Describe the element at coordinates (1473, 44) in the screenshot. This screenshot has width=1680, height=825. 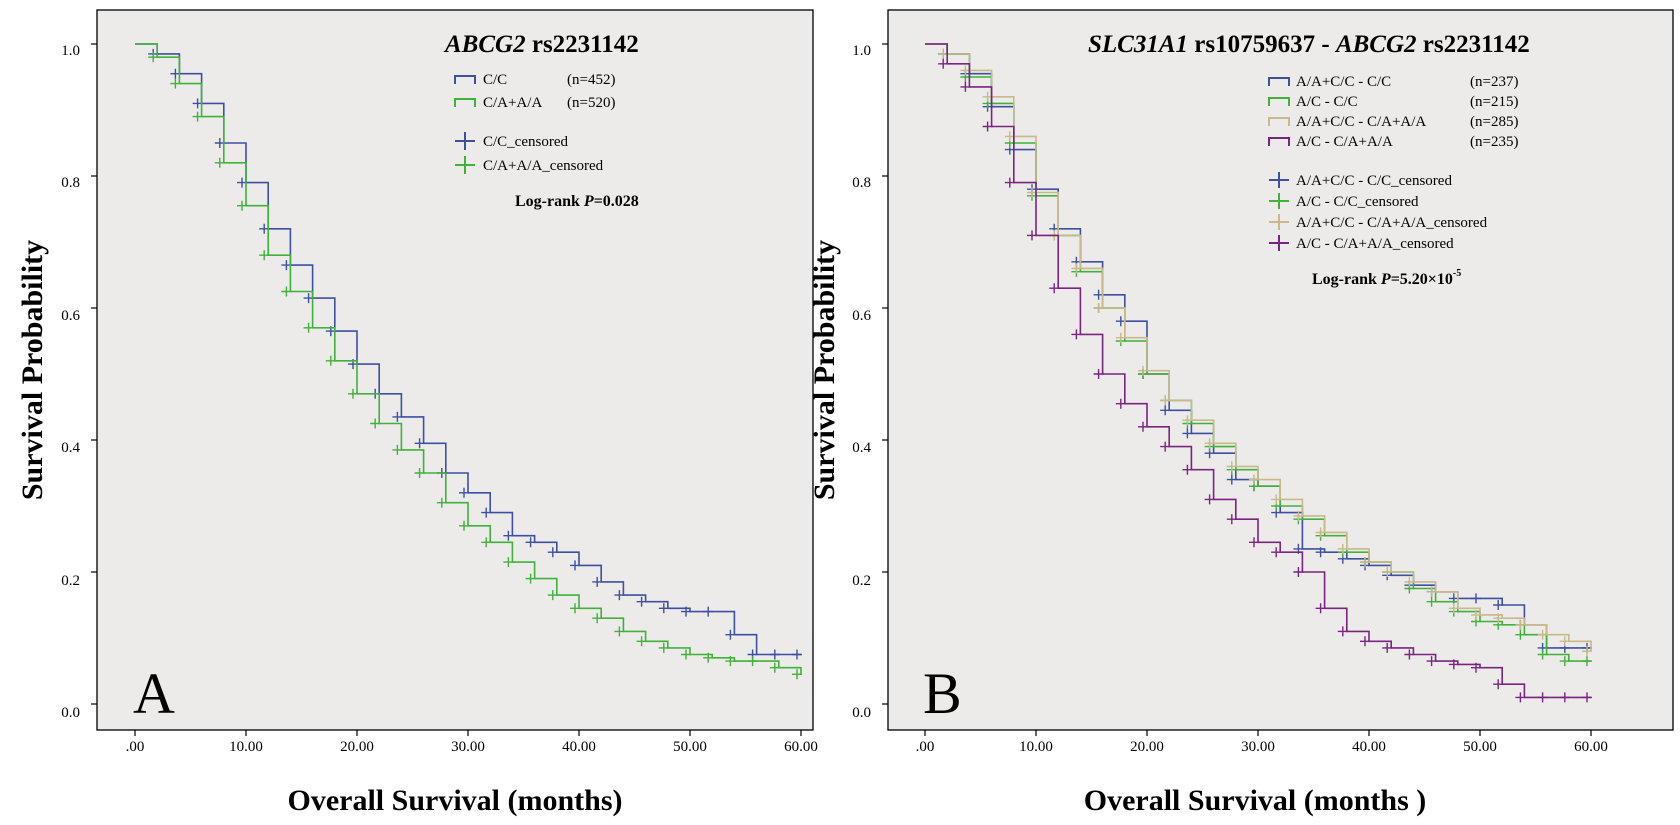
I see `title-snp-2: rs2231142` at that location.